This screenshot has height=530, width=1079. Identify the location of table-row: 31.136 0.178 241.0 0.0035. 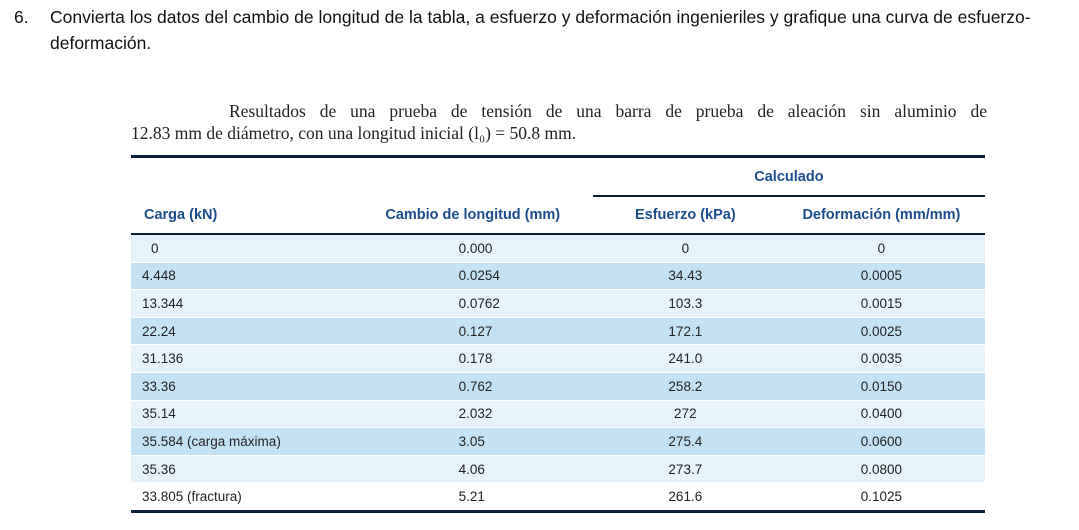
(558, 358).